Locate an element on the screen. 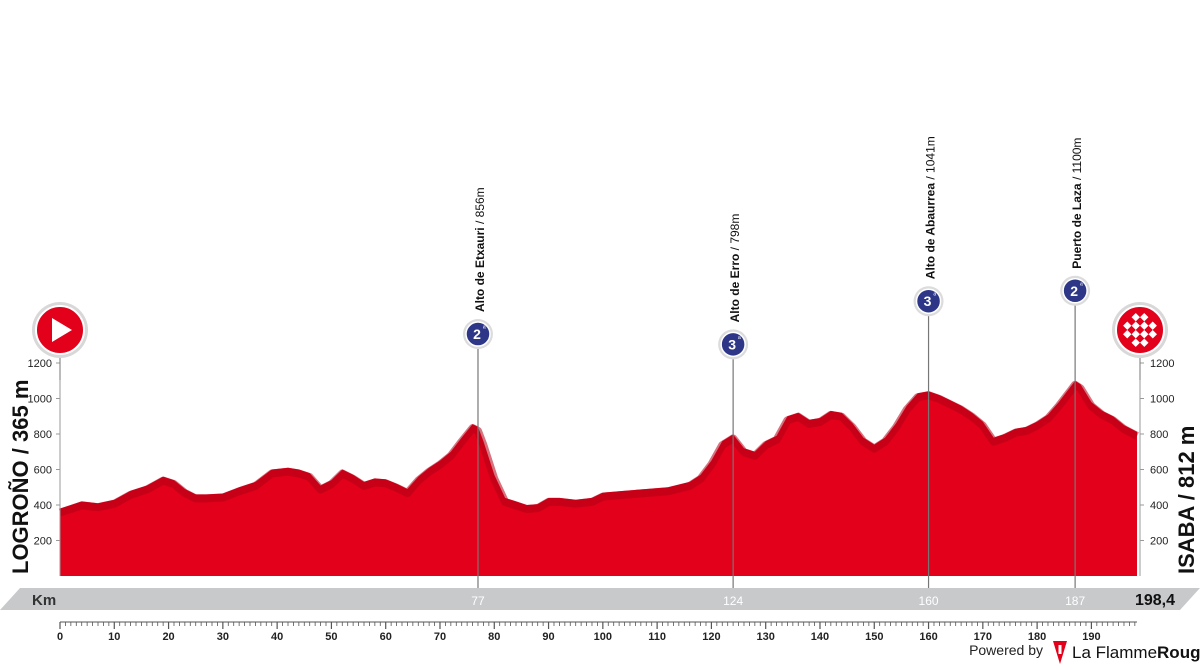 The image size is (1200, 670). flamme-rouge-logo-icon is located at coordinates (1060, 652).